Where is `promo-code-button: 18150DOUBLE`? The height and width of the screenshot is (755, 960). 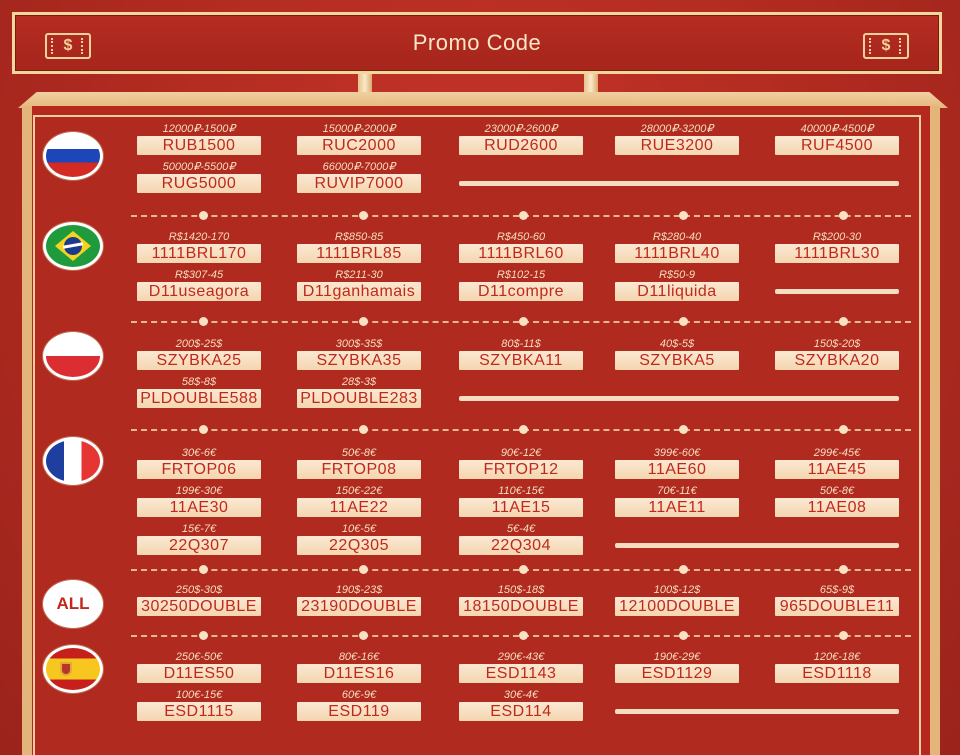
promo-code-button: 18150DOUBLE is located at coordinates (521, 606).